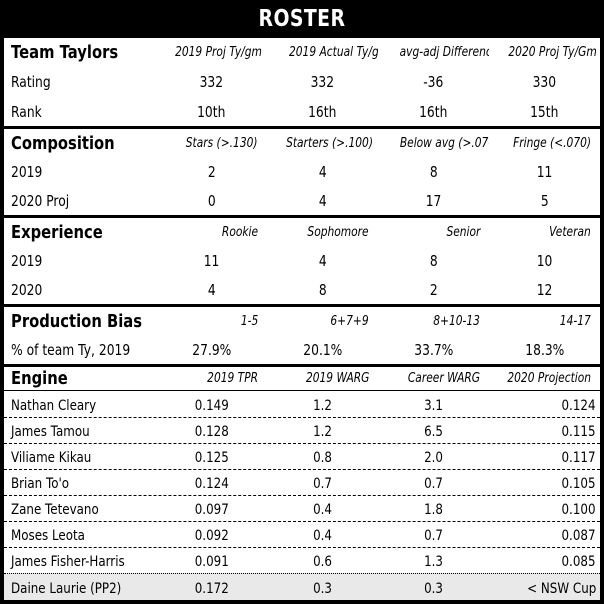 This screenshot has width=604, height=604. Describe the element at coordinates (433, 432) in the screenshot. I see `cell-value: 6.5` at that location.